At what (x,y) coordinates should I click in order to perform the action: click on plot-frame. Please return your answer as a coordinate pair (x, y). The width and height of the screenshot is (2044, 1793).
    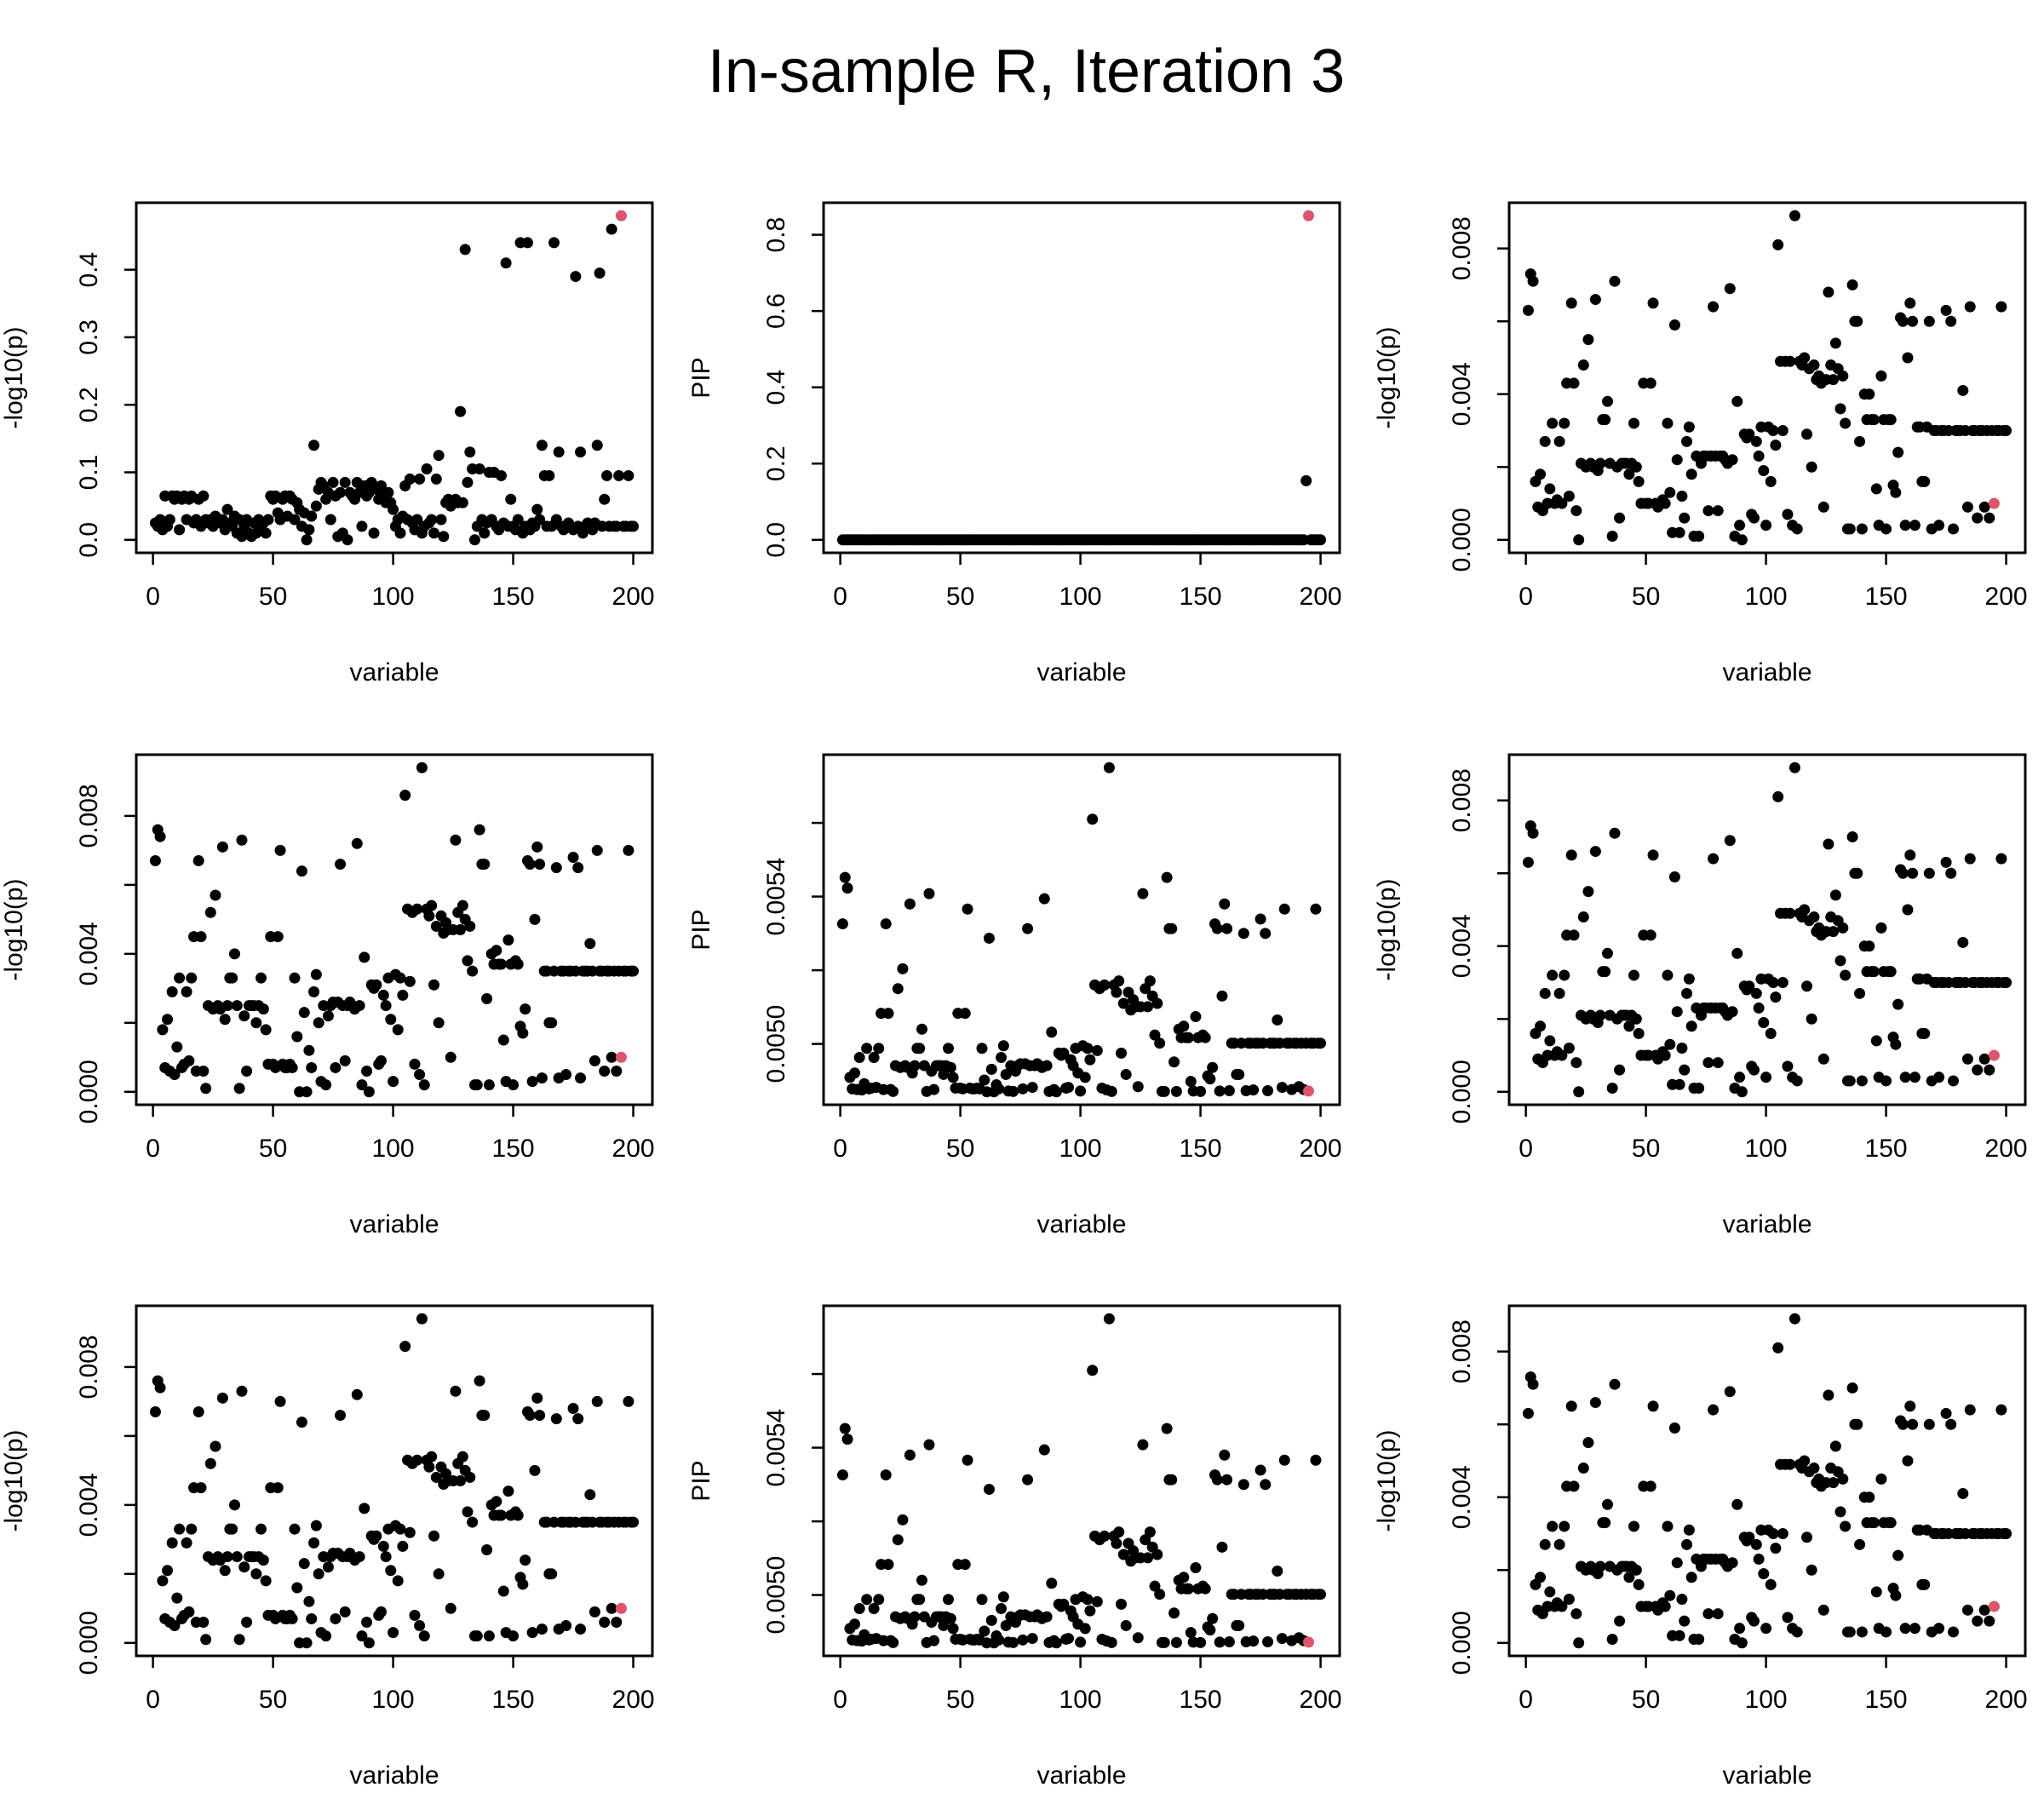
    Looking at the image, I should click on (1767, 1481).